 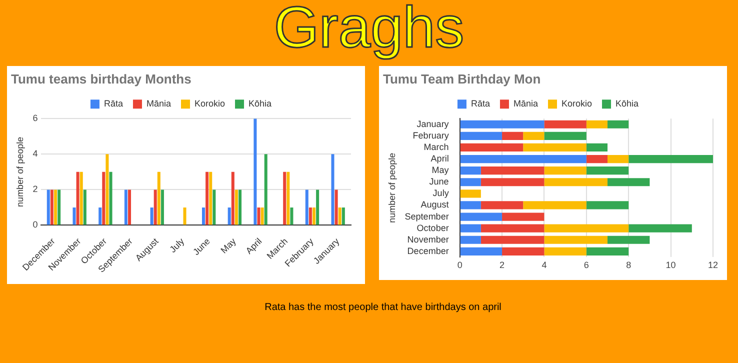 What do you see at coordinates (383, 307) in the screenshot?
I see `text: Rata has the most people that have birthdays on april` at bounding box center [383, 307].